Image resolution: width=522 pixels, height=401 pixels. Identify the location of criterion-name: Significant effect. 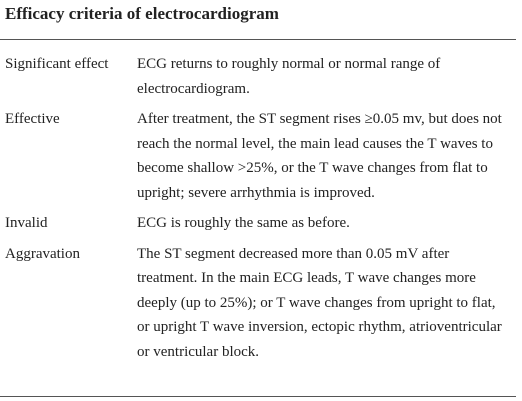
(57, 64).